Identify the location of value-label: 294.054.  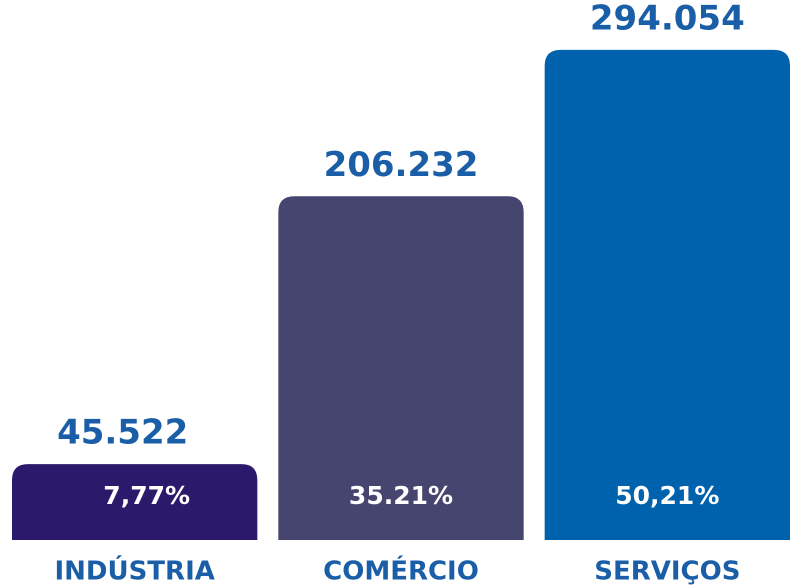
(667, 19).